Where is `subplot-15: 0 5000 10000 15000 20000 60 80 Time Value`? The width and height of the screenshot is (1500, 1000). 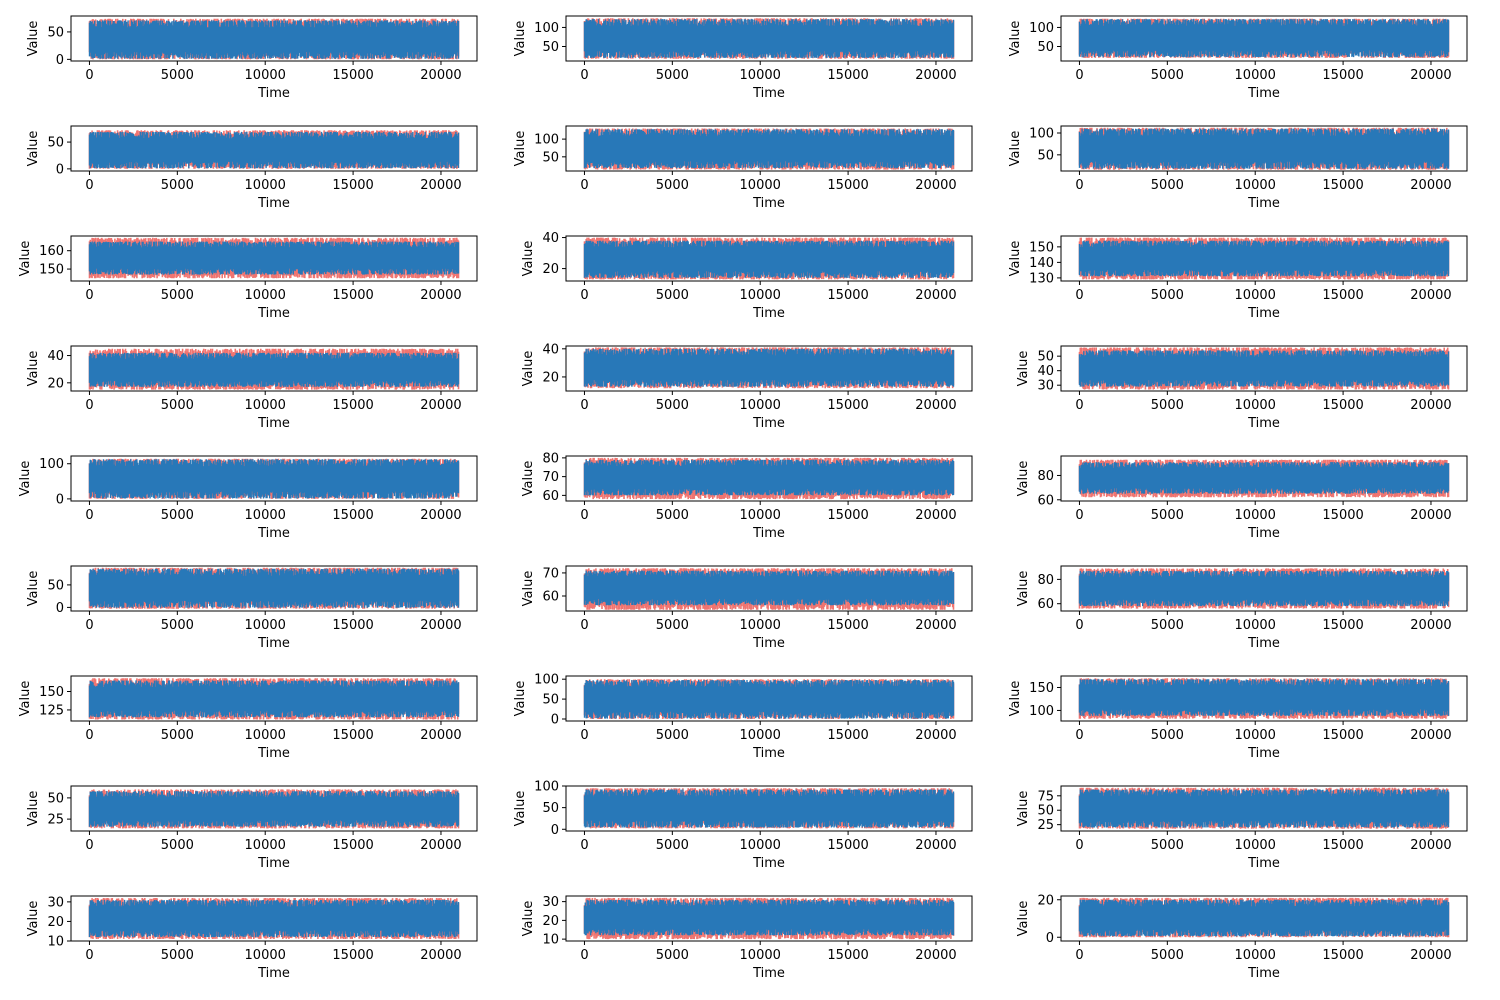
subplot-15: 0 5000 10000 15000 20000 60 80 Time Value is located at coordinates (1242, 498).